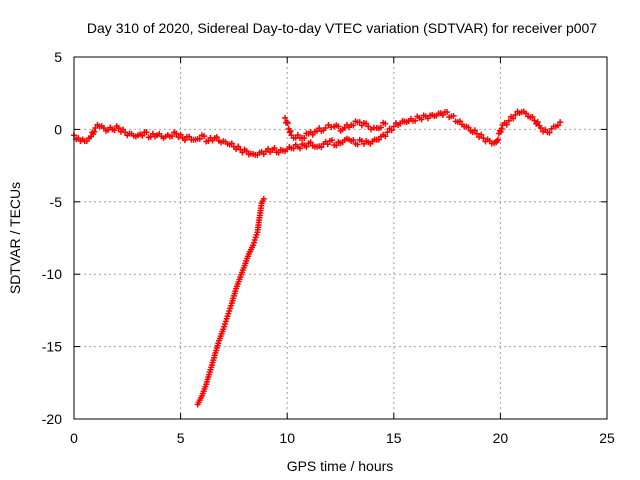  I want to click on x-tick-label: 20, so click(501, 438).